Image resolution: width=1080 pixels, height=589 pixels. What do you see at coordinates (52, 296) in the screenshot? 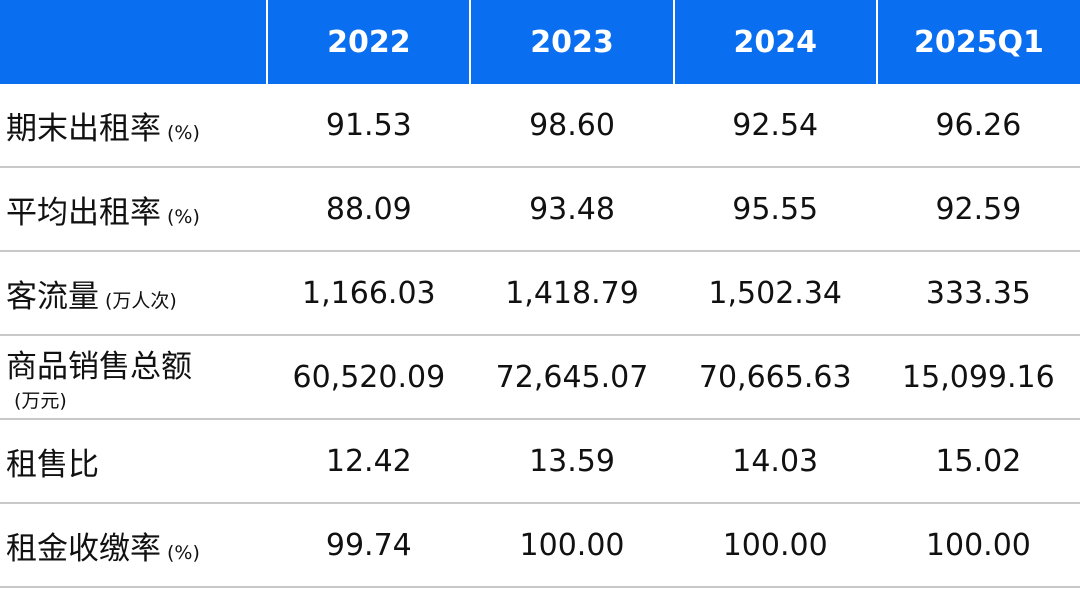
I see `row-label: 客流量` at bounding box center [52, 296].